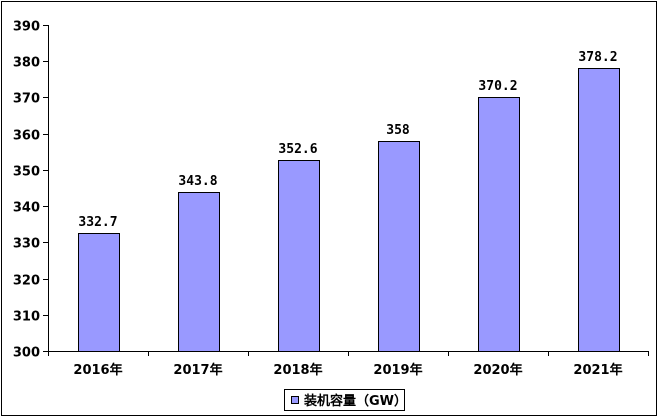  Describe the element at coordinates (599, 210) in the screenshot. I see `bar-2021年` at that location.